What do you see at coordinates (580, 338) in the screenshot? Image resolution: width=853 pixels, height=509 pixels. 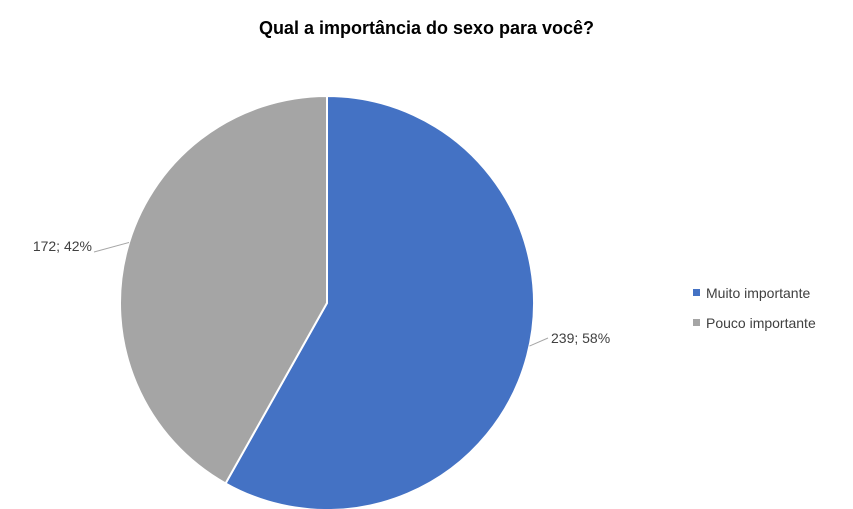 I see `data-label-1: 239; 58%` at bounding box center [580, 338].